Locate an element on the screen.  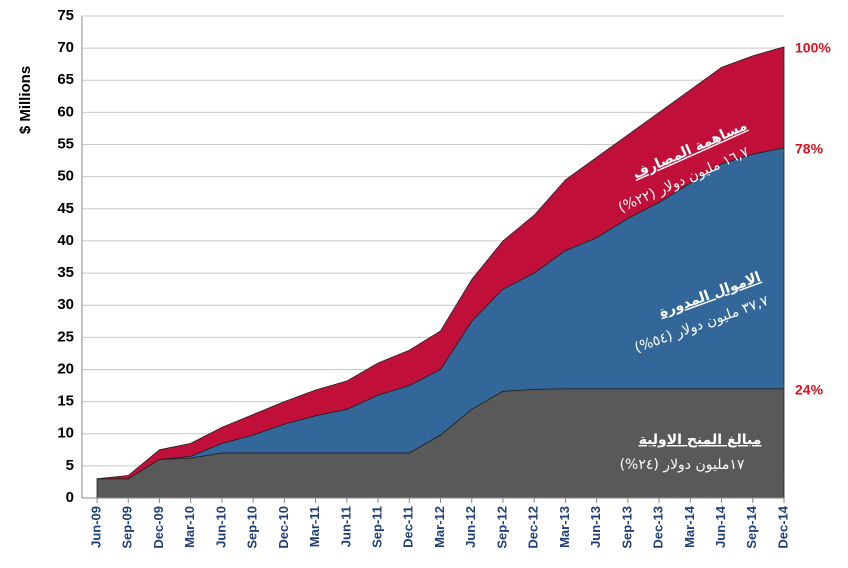
x-tick-label: Sep-14 is located at coordinates (751, 526).